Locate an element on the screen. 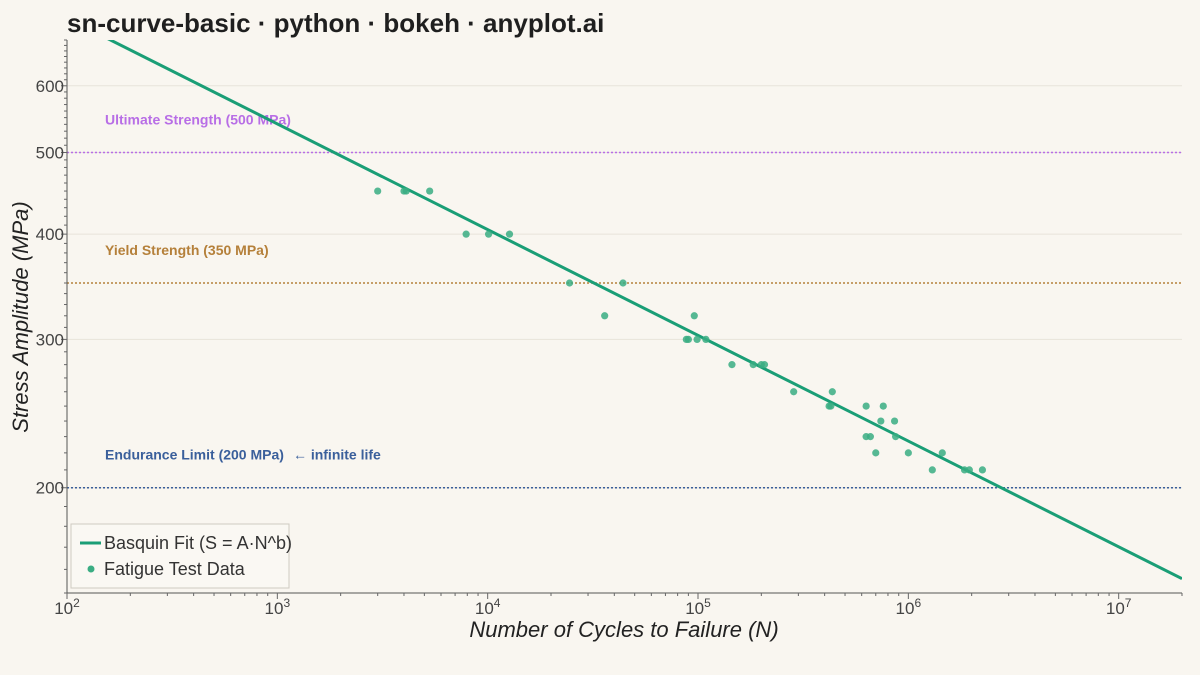  legend-fit-label: Basquin Fit (S = A·N^b) is located at coordinates (198, 543).